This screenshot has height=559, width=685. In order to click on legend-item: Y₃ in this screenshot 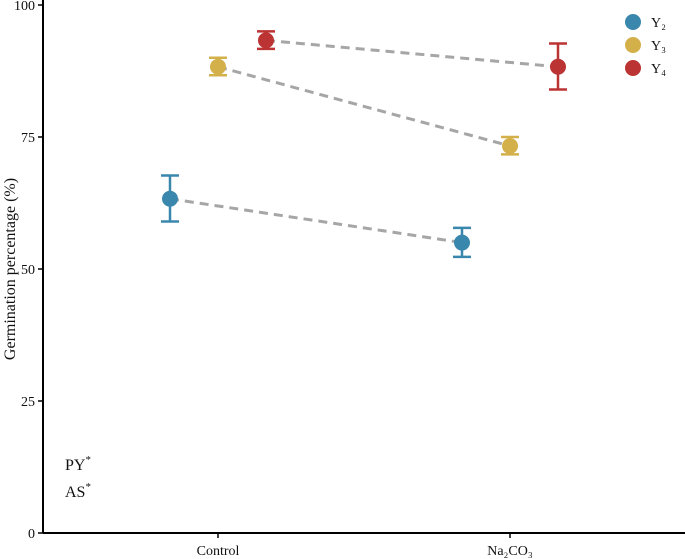, I will do `click(645, 45)`.